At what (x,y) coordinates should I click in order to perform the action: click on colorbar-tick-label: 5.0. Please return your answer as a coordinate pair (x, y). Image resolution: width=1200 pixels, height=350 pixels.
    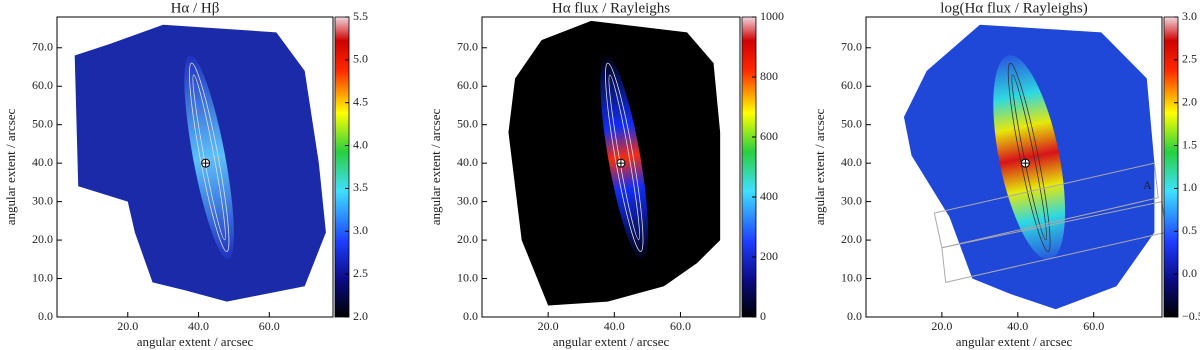
    Looking at the image, I should click on (360, 59).